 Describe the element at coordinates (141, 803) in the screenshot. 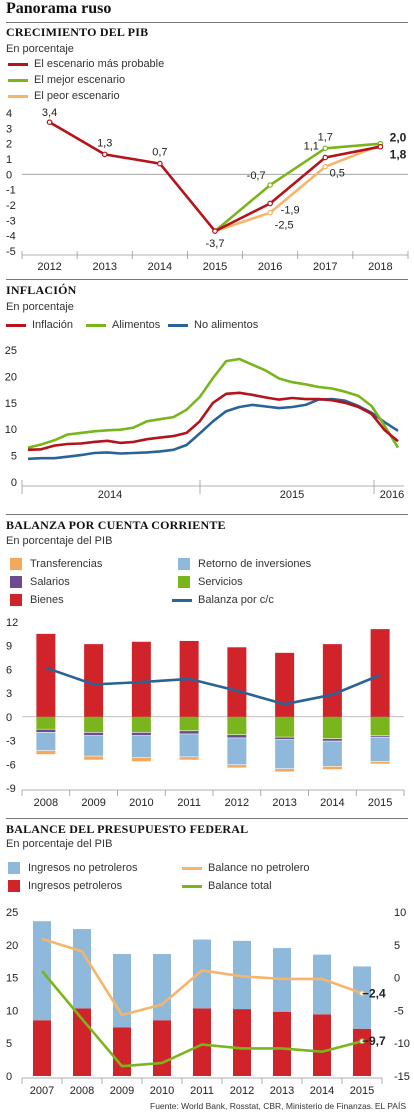

I see `x-tick-label: 2010` at that location.